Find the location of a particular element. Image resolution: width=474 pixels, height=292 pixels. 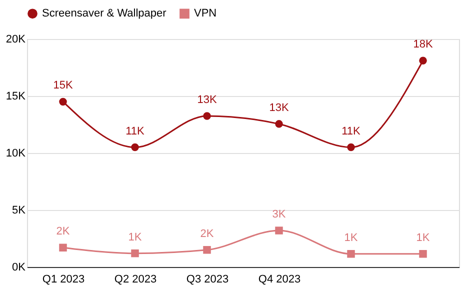

x-tick-label: Q3 2023 is located at coordinates (207, 280).